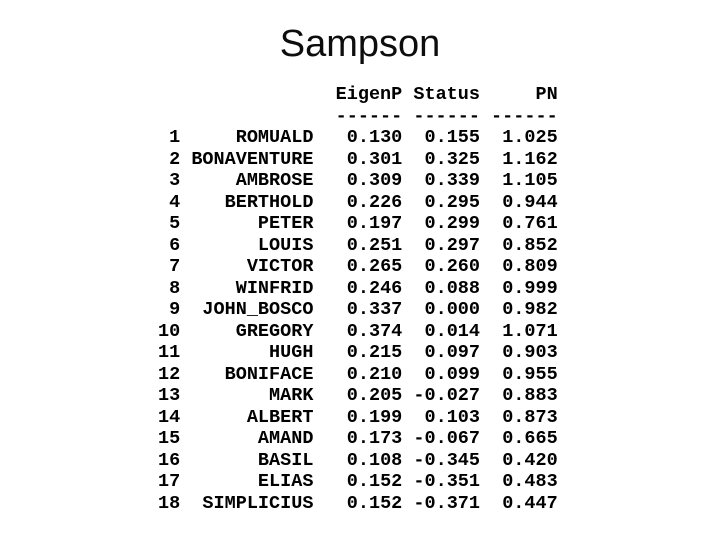 This screenshot has height=540, width=720. I want to click on eigenp-value: 0.374, so click(358, 331).